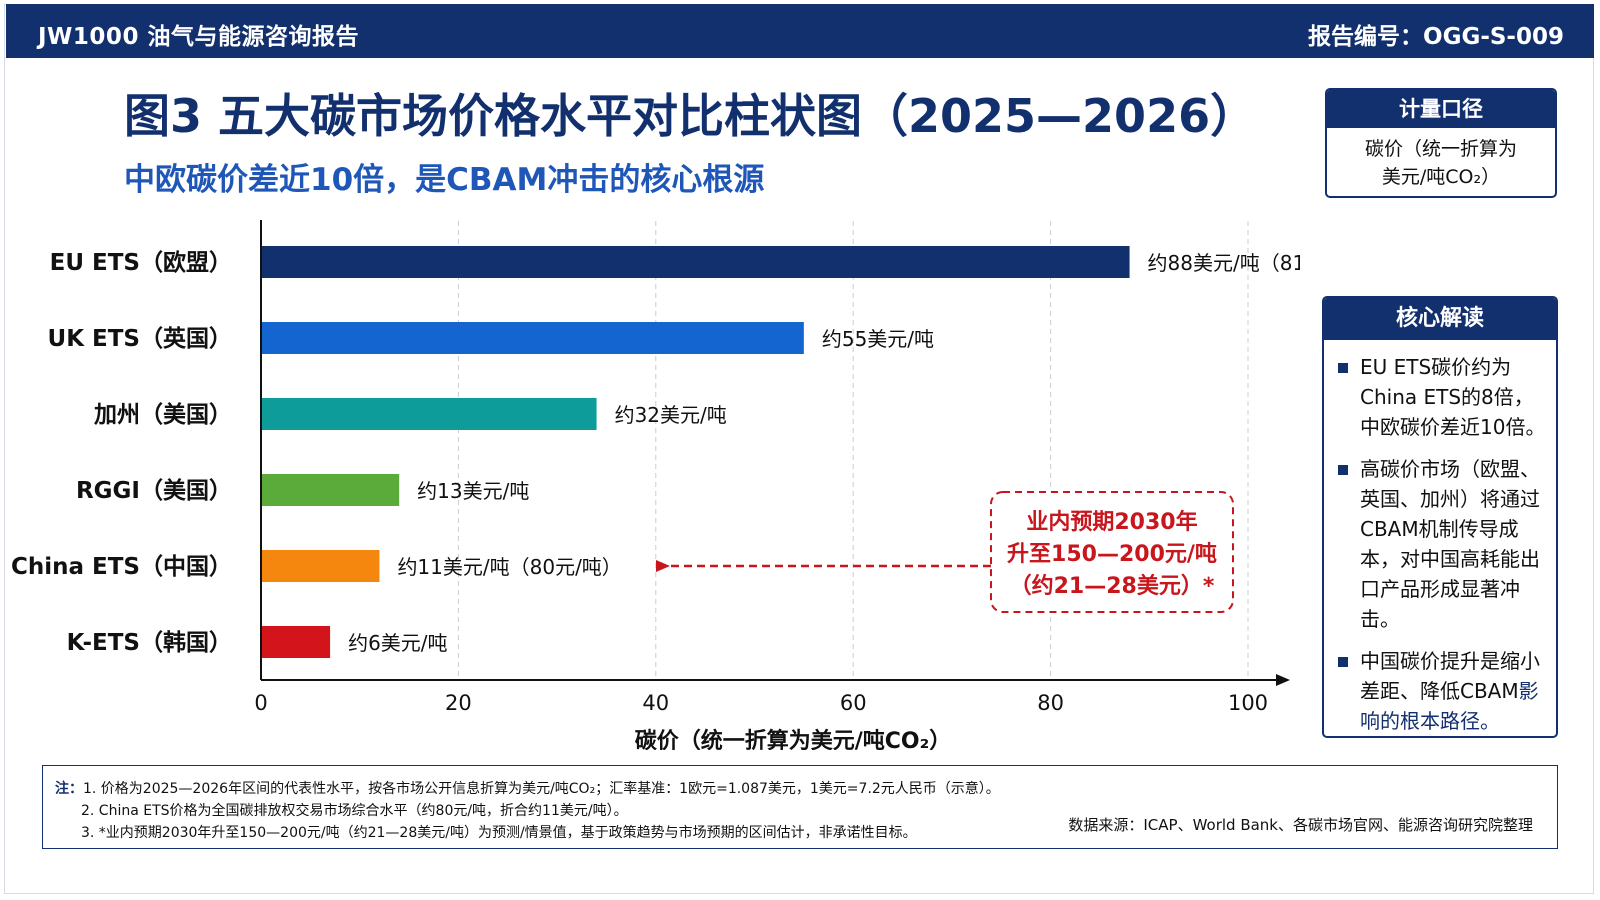 The image size is (1600, 900). Describe the element at coordinates (945, 552) in the screenshot. I see `annotation: 业内预期2030年升至150—200元/吨 （约21—28美元）*` at that location.